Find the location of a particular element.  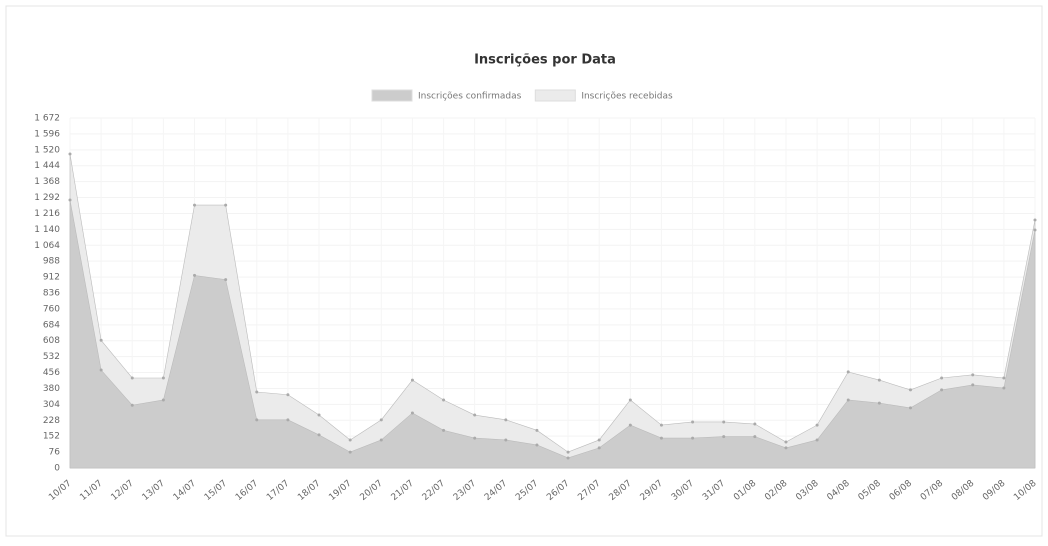

legend-label: Inscrições recebidas is located at coordinates (627, 97).